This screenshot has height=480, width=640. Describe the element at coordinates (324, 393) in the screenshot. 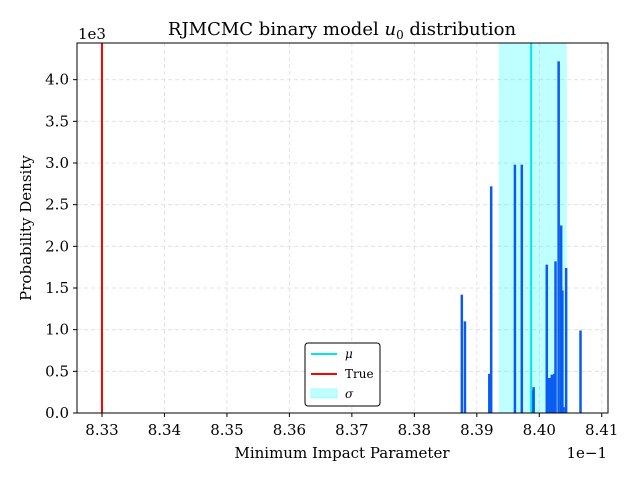

I see `legend-sigma-swatch` at that location.